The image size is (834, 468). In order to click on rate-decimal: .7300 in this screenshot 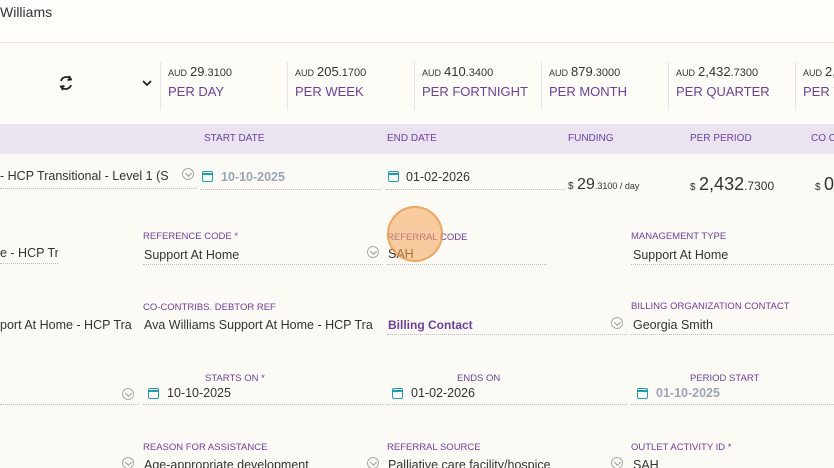, I will do `click(744, 73)`.